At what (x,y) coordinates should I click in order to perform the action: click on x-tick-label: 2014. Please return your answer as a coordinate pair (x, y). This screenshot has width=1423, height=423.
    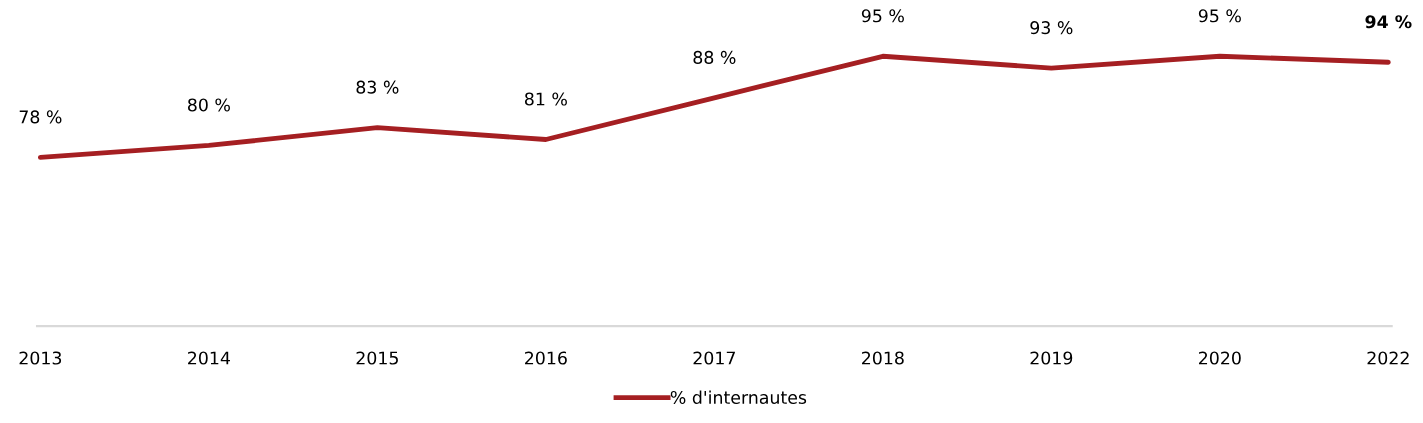
    Looking at the image, I should click on (209, 358).